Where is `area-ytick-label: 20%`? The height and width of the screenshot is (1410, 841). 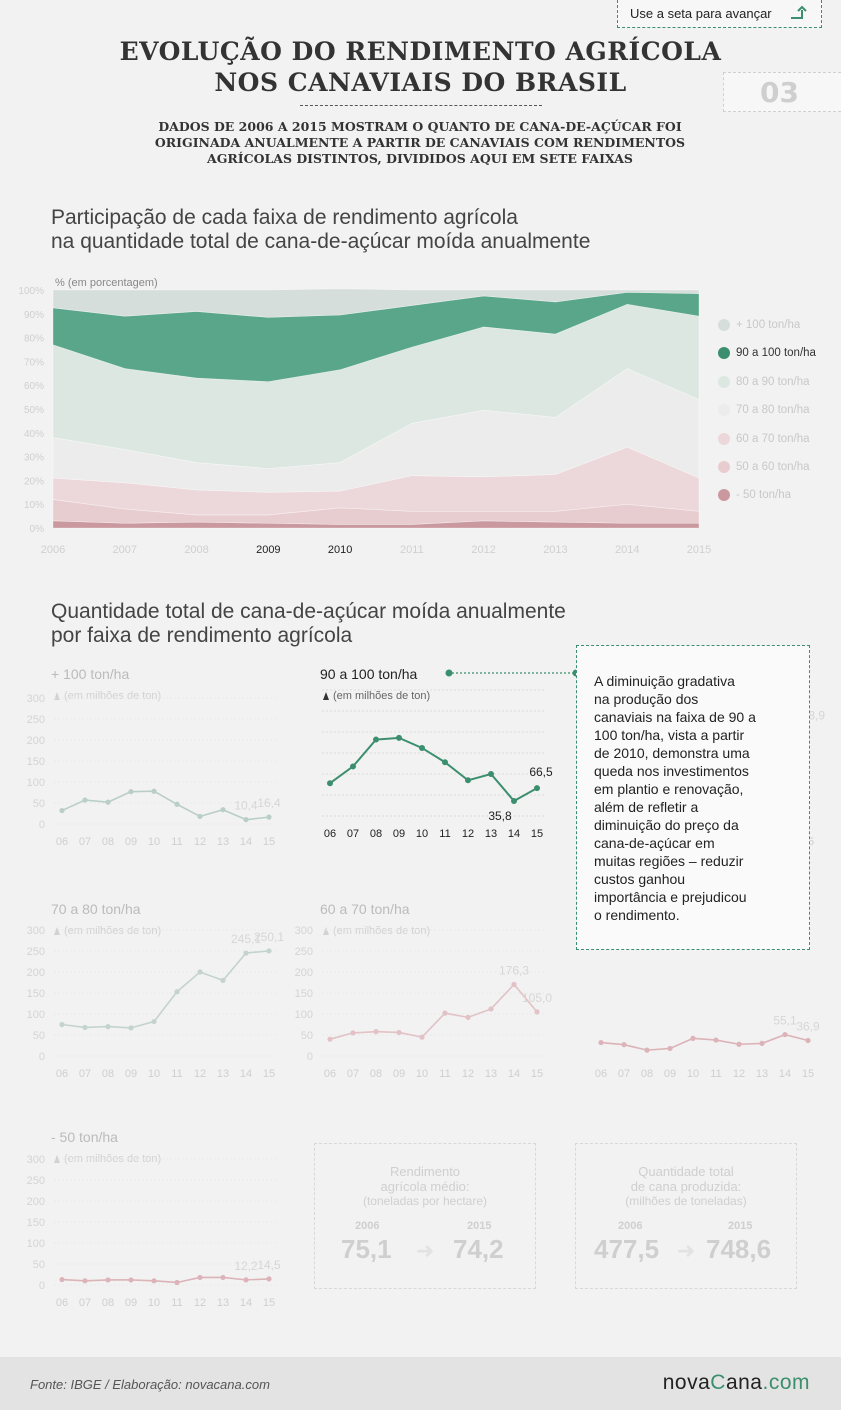 area-ytick-label: 20% is located at coordinates (34, 481).